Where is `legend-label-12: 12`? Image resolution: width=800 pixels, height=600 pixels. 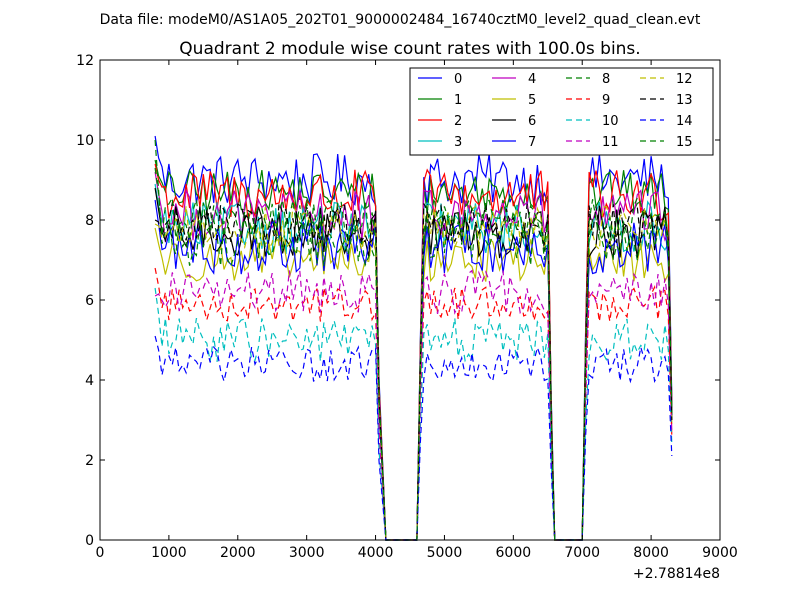 legend-label-12: 12 is located at coordinates (684, 79).